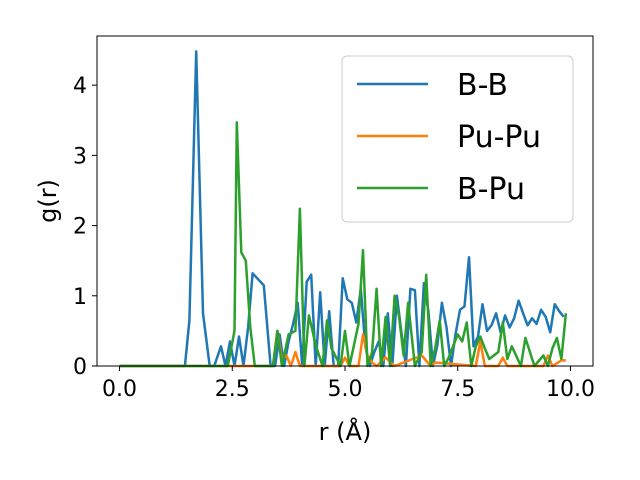 The height and width of the screenshot is (480, 640). I want to click on y-tick-label: 4, so click(80, 86).